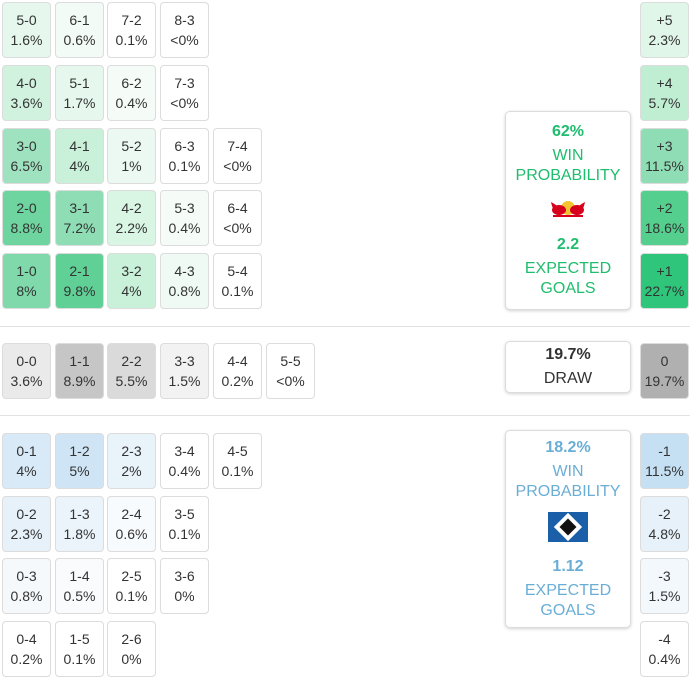 This screenshot has width=690, height=681. Describe the element at coordinates (131, 639) in the screenshot. I see `score-label: 2-6` at that location.